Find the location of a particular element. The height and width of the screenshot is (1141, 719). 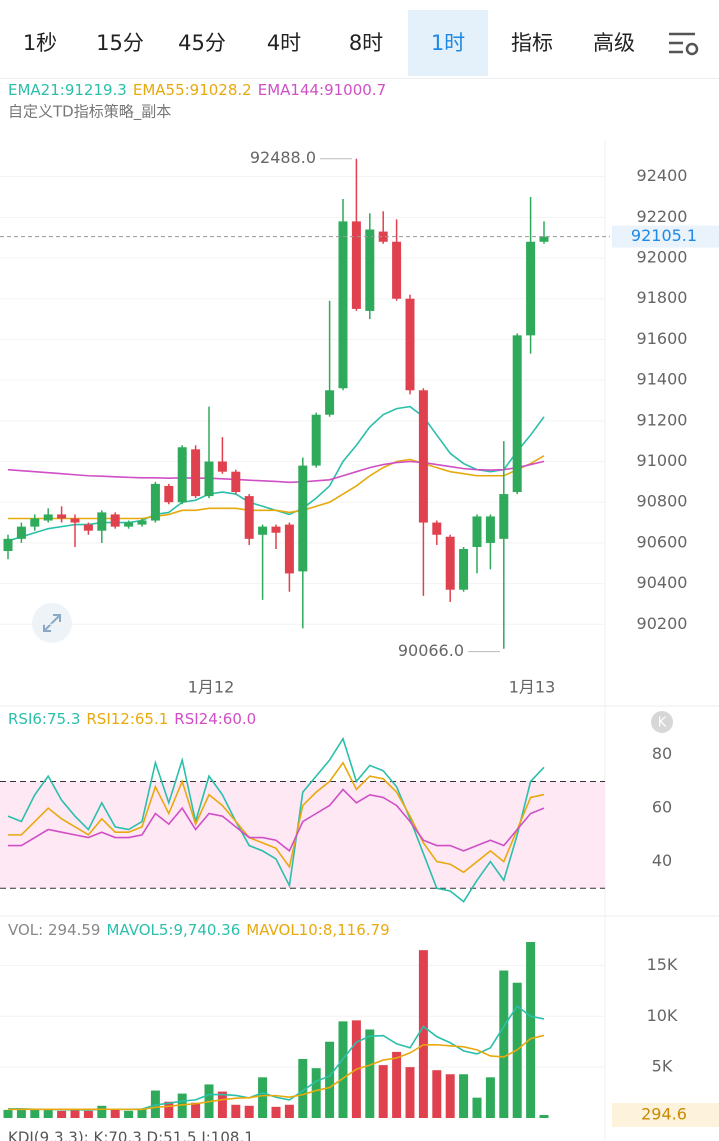

tab: 指标 is located at coordinates (532, 43).